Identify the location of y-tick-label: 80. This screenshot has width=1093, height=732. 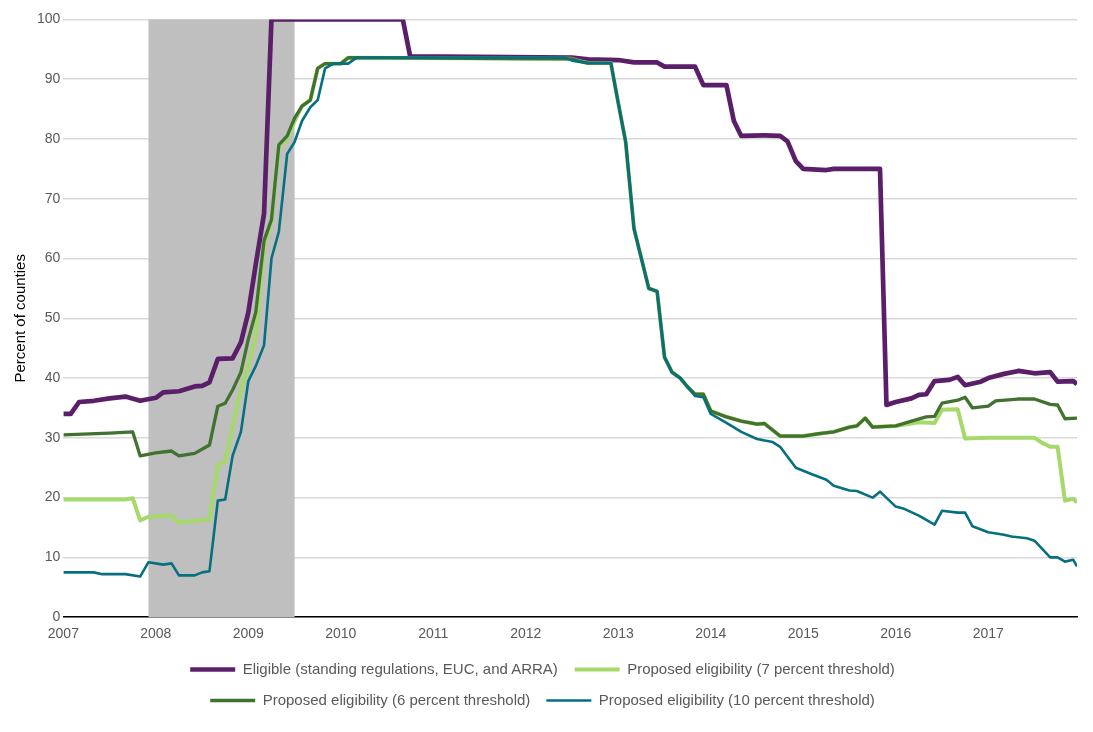
(52, 137).